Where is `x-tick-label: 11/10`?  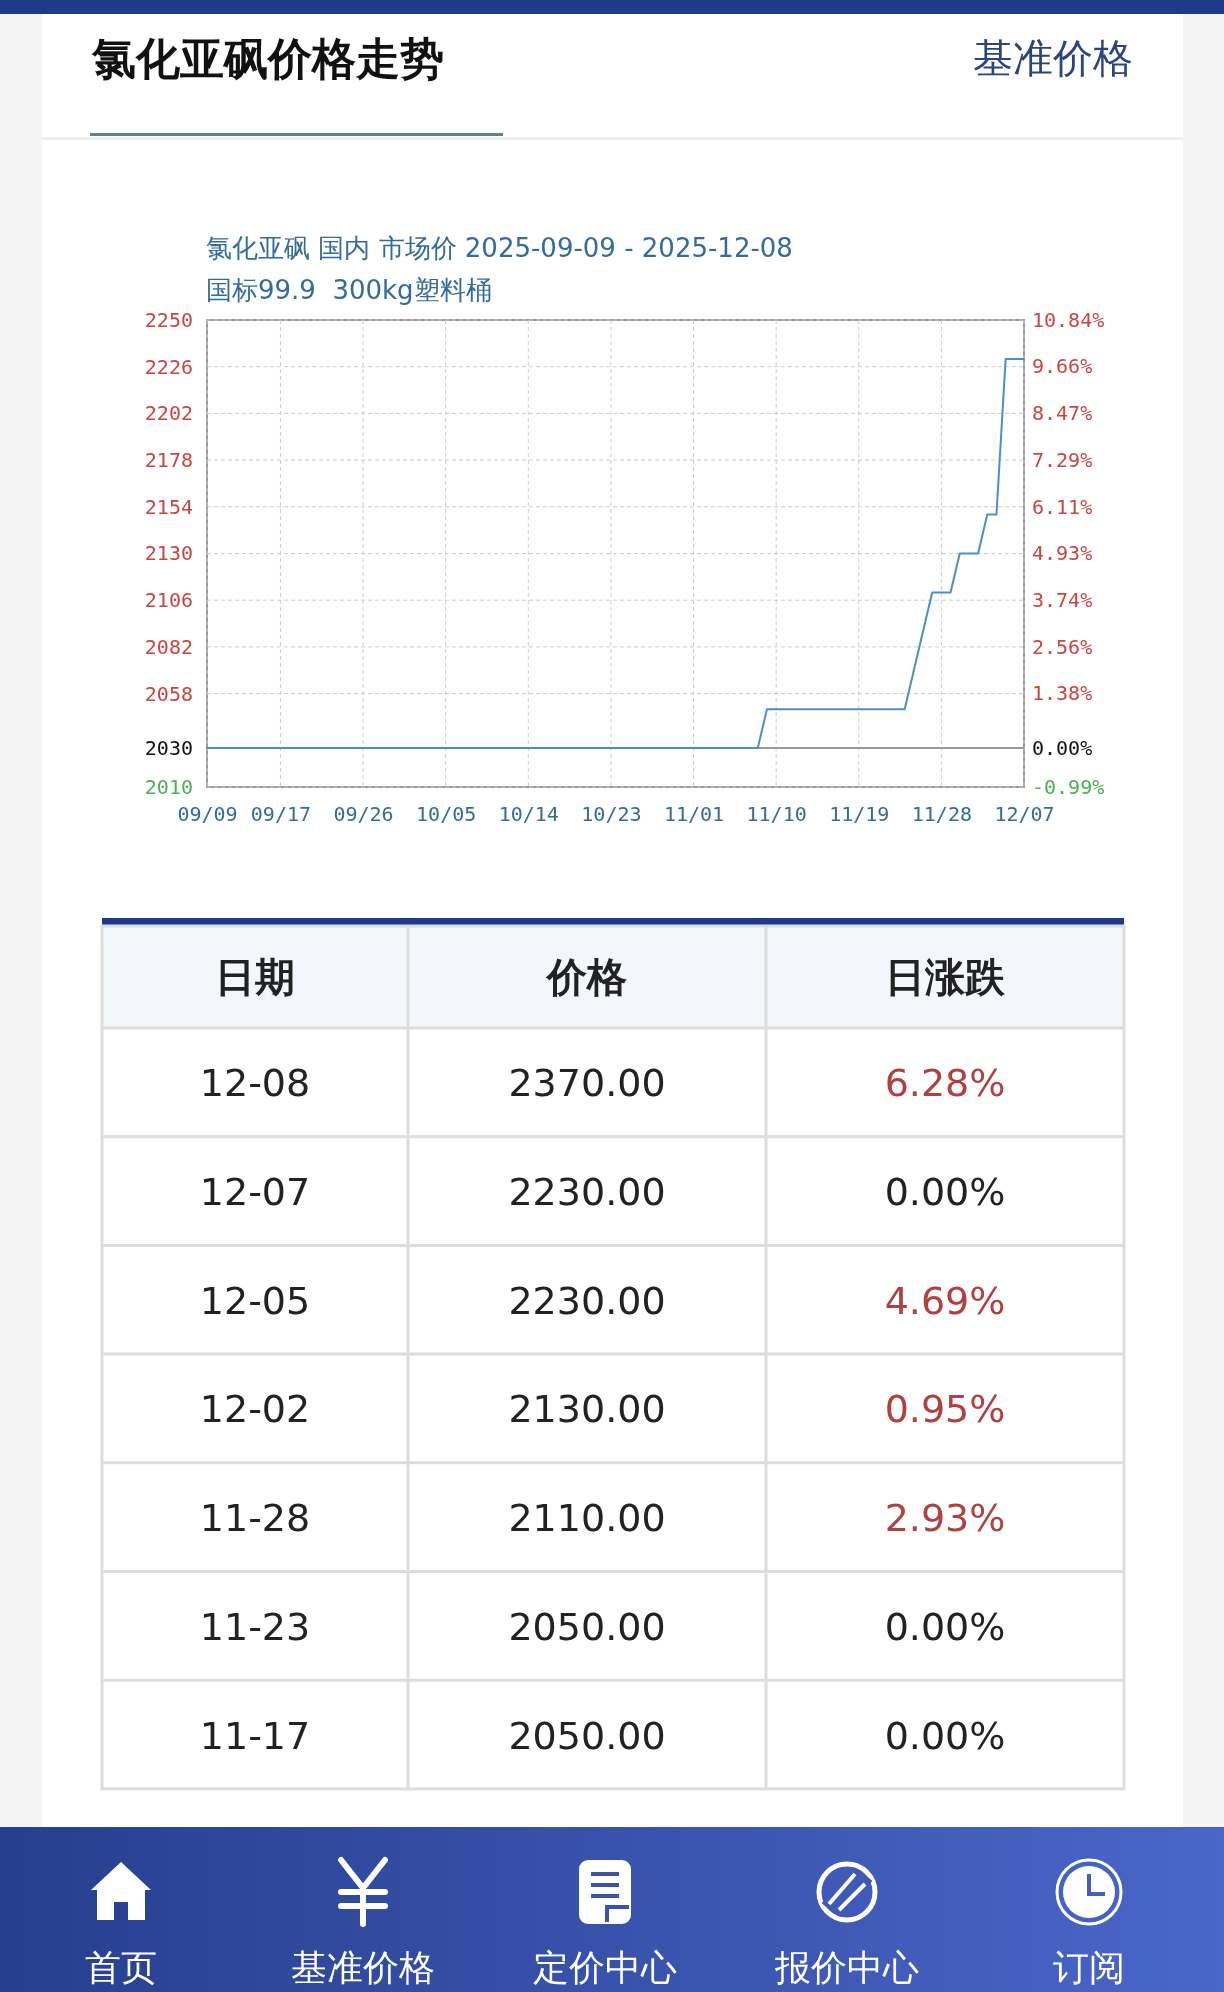 x-tick-label: 11/10 is located at coordinates (776, 814).